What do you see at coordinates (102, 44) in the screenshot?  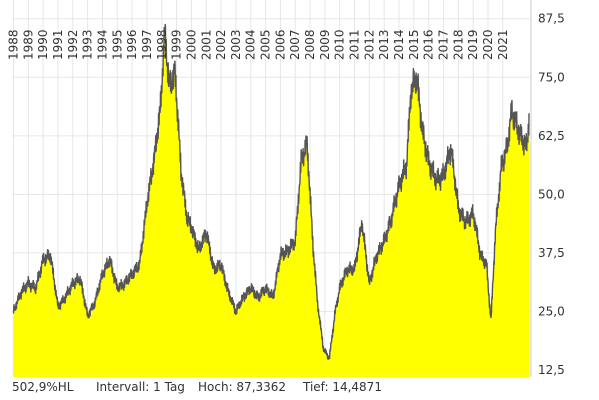 I see `x-tick-label: 1994` at bounding box center [102, 44].